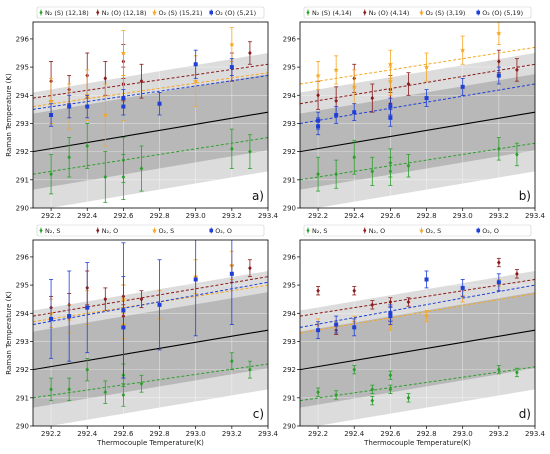 This screenshot has height=454, width=550. Describe the element at coordinates (22, 342) in the screenshot. I see `y-tick-label: 293` at that location.